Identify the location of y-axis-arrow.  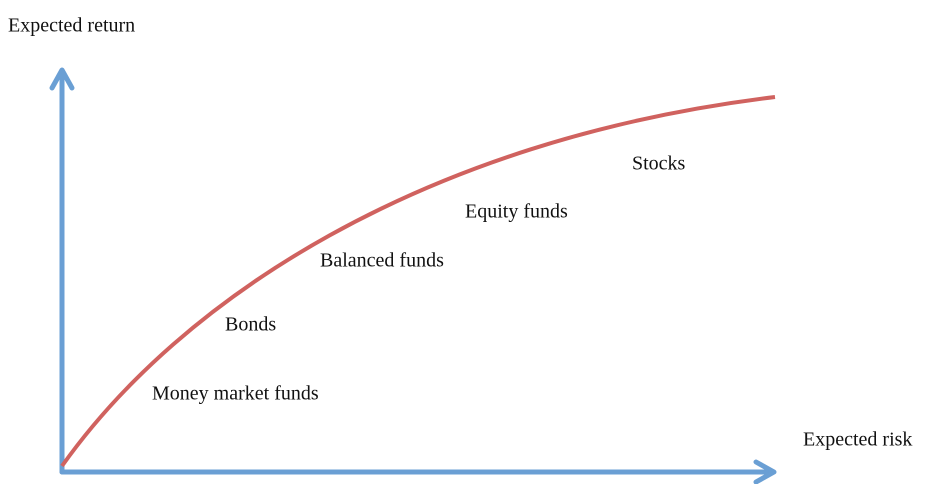
(62, 79).